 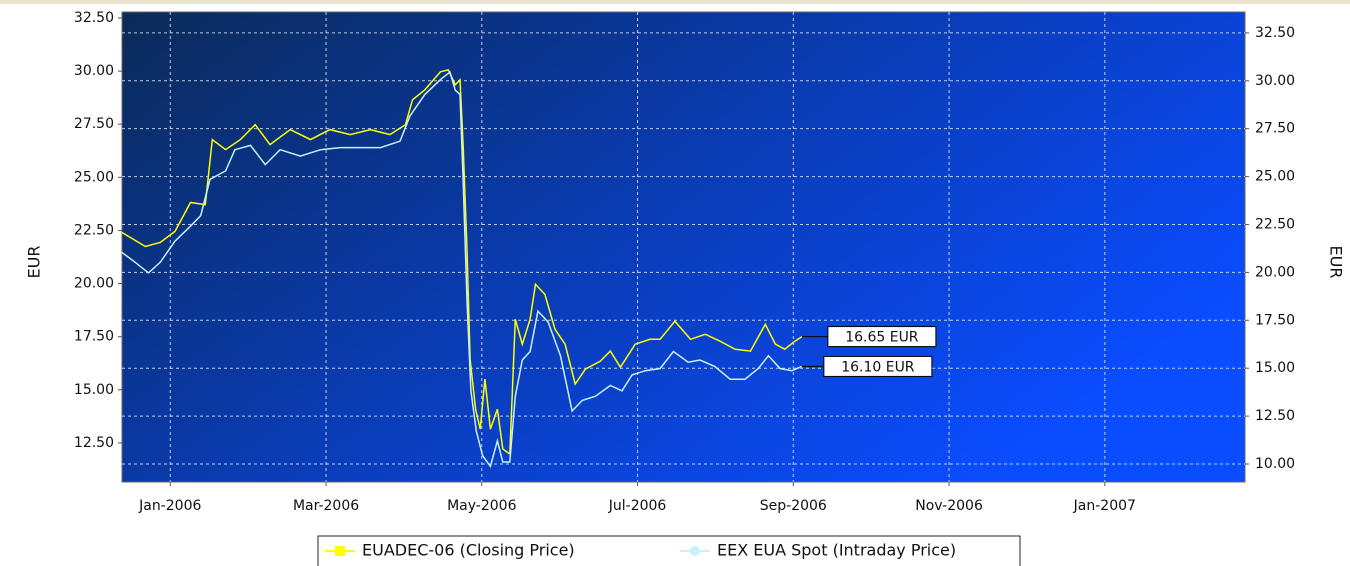 What do you see at coordinates (94, 177) in the screenshot?
I see `y-tick-label: 25.00` at bounding box center [94, 177].